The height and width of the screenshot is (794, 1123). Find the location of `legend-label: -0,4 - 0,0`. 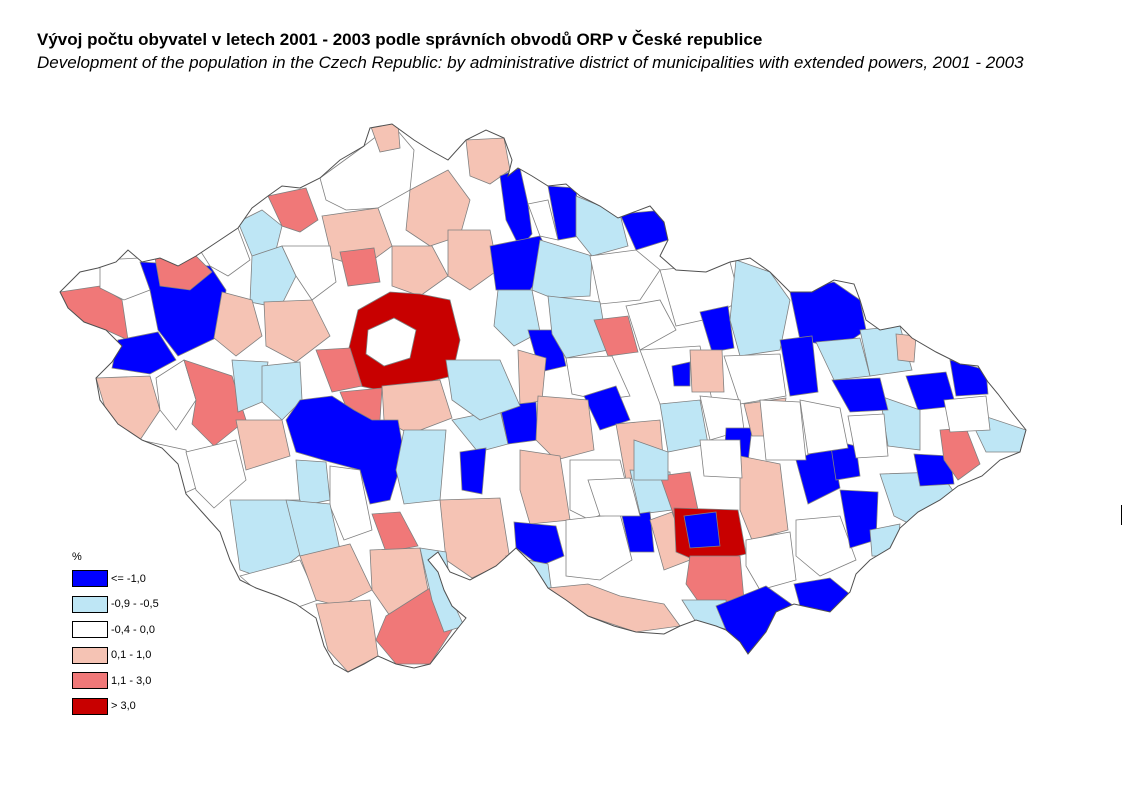

legend-label: -0,4 - 0,0 is located at coordinates (133, 629).